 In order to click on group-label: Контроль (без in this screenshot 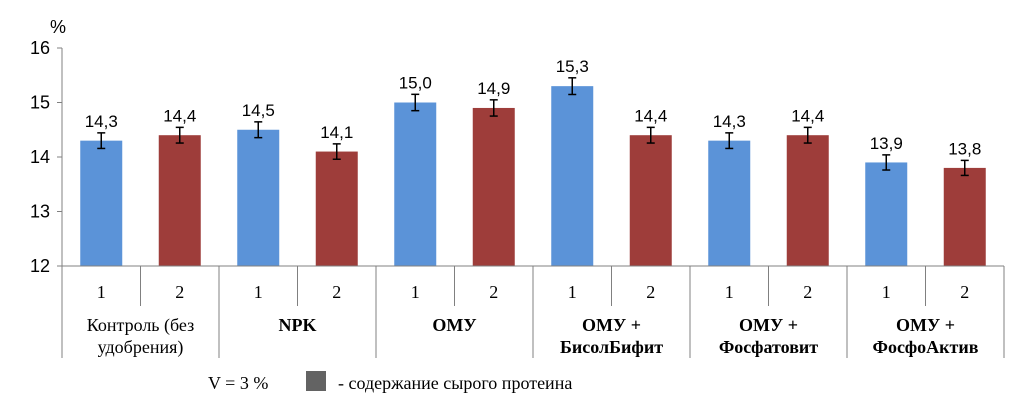, I will do `click(141, 325)`.